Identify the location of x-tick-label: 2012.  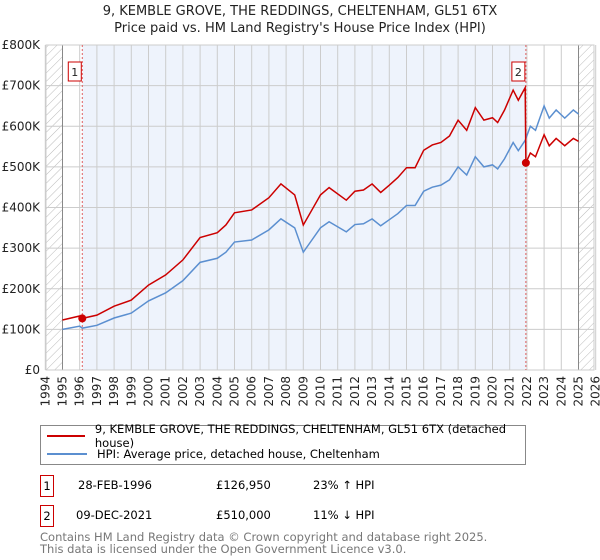
(355, 391).